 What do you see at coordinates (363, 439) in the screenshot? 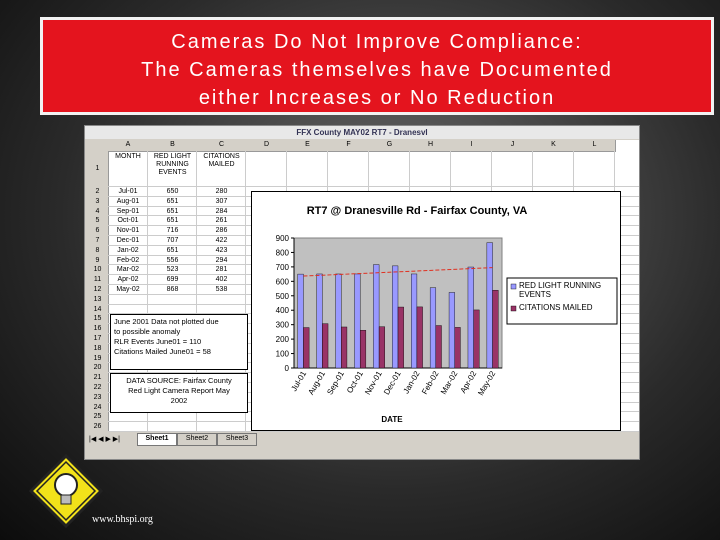
I see `sheet-tabs: |◀ ◀ ▶ ▶| Sheet1 Sheet2 Sheet3` at bounding box center [363, 439].